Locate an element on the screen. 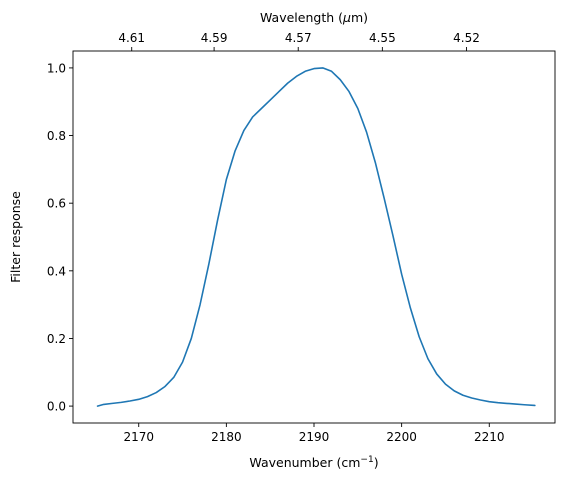 Image resolution: width=570 pixels, height=480 pixels. x-tick-label: 2180 is located at coordinates (226, 437).